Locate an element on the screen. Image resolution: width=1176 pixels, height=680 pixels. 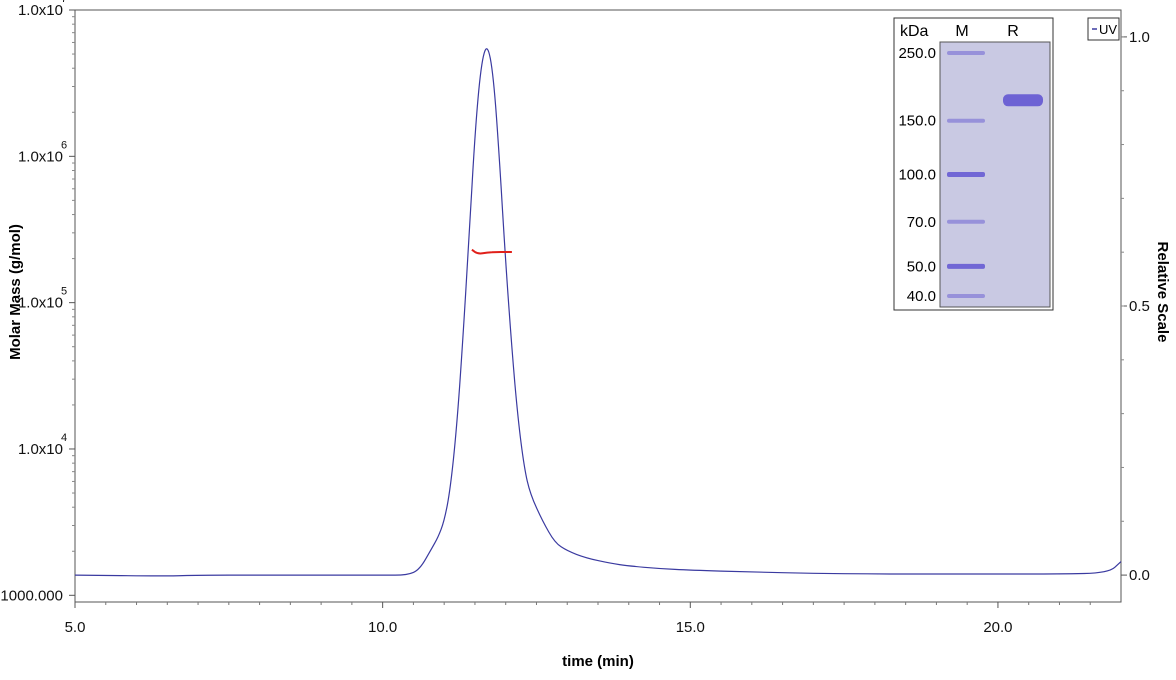
gel-header-kda: kDa is located at coordinates (914, 31).